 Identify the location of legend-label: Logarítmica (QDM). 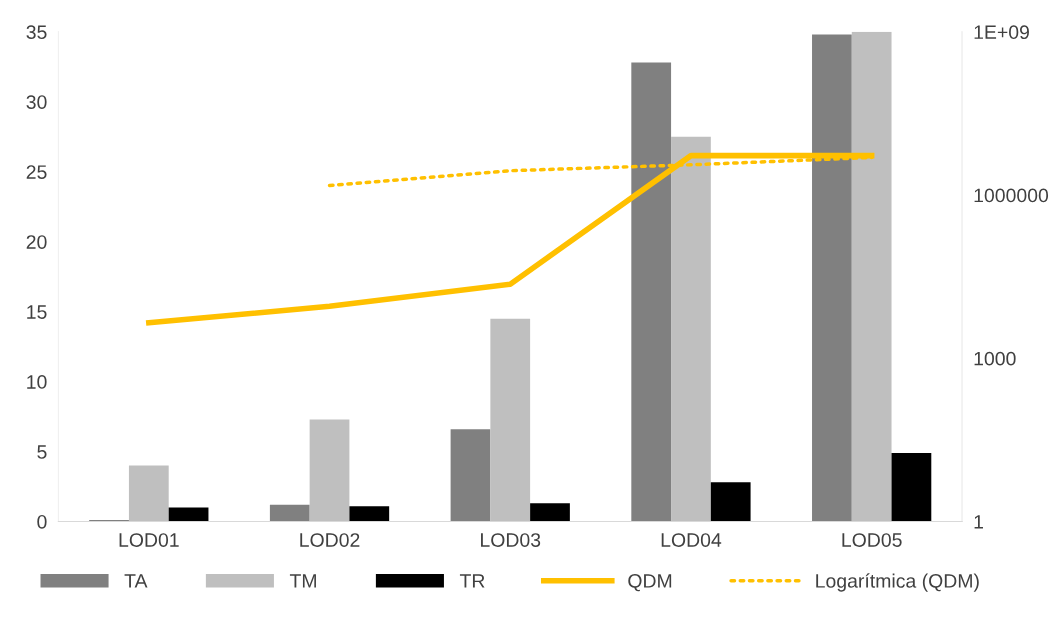
(897, 582).